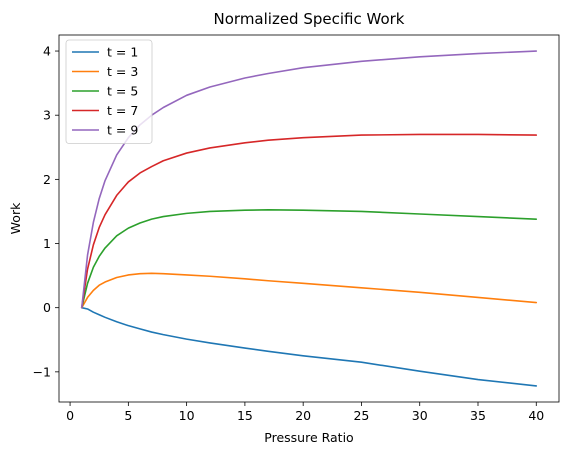 The width and height of the screenshot is (565, 455). What do you see at coordinates (122, 71) in the screenshot?
I see `legend-label: t = 3` at bounding box center [122, 71].